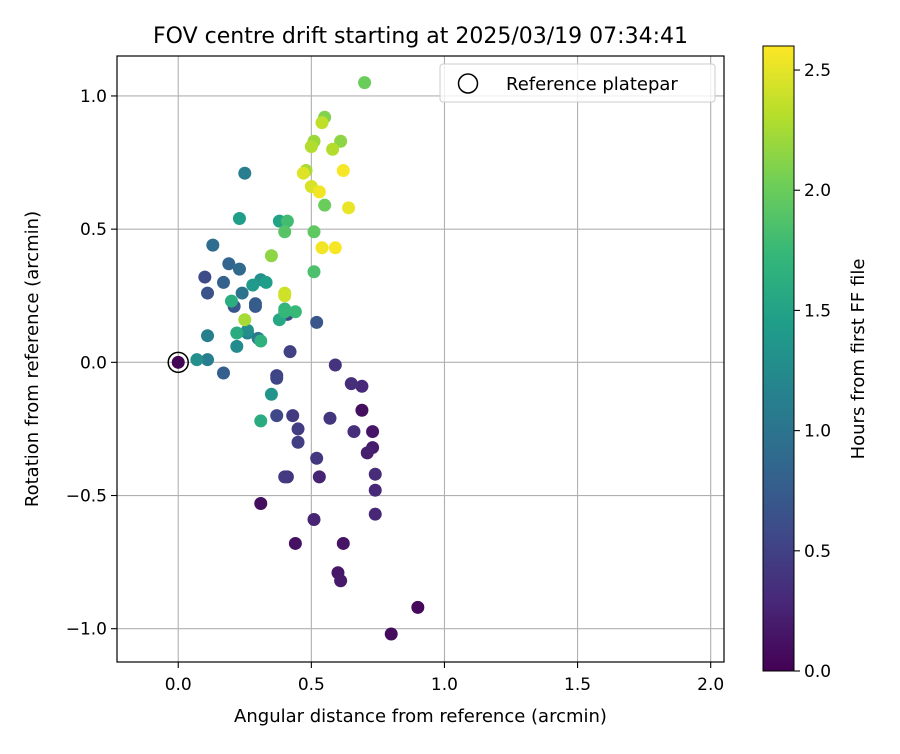  Describe the element at coordinates (444, 685) in the screenshot. I see `x-tick-label: 1.0` at that location.